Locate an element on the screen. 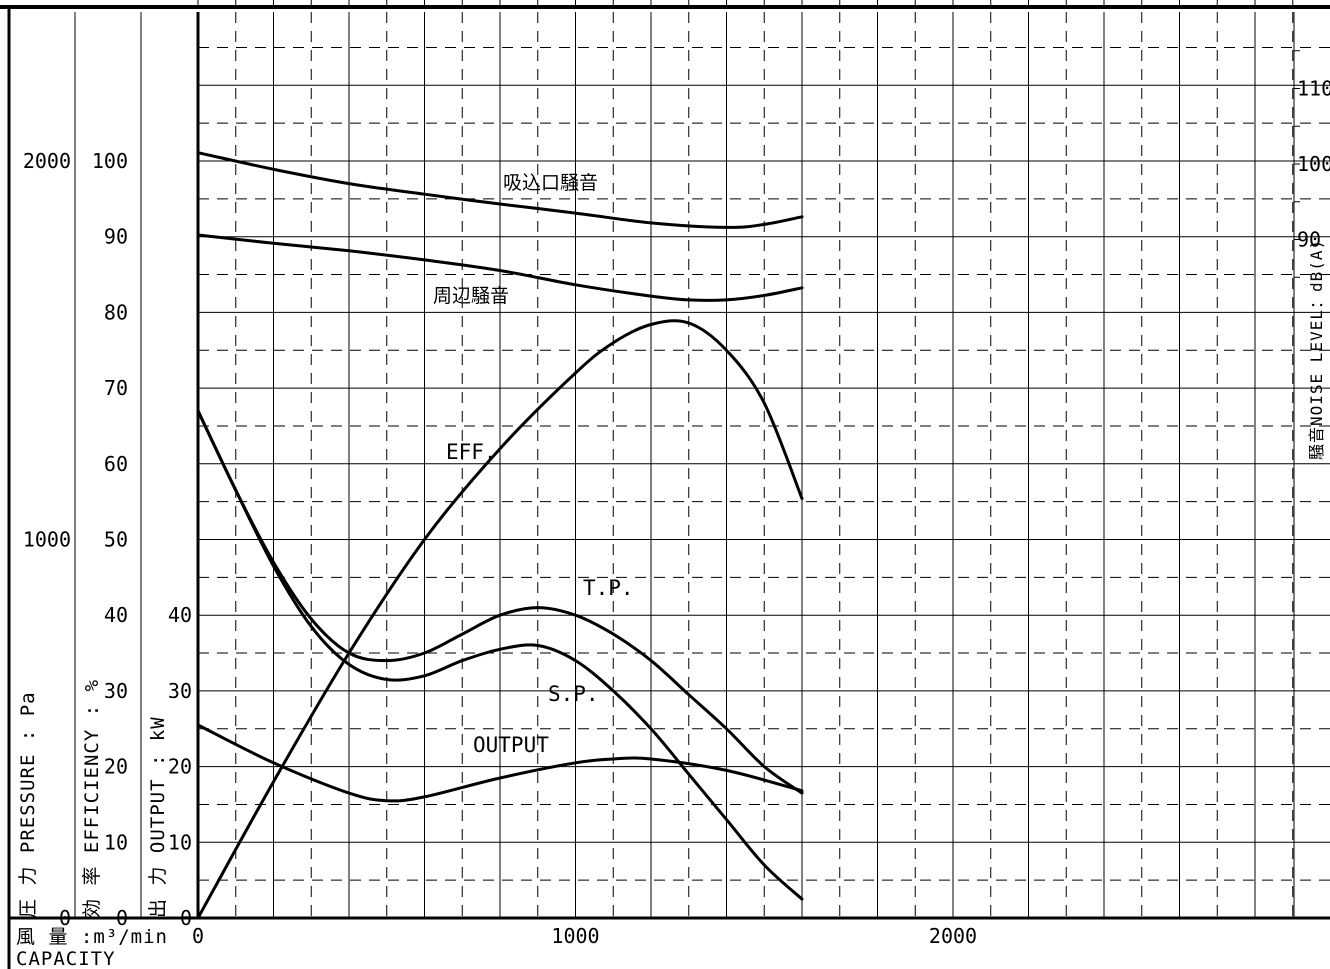 The height and width of the screenshot is (969, 1330). output-curve-label: OUTPUT is located at coordinates (511, 745).